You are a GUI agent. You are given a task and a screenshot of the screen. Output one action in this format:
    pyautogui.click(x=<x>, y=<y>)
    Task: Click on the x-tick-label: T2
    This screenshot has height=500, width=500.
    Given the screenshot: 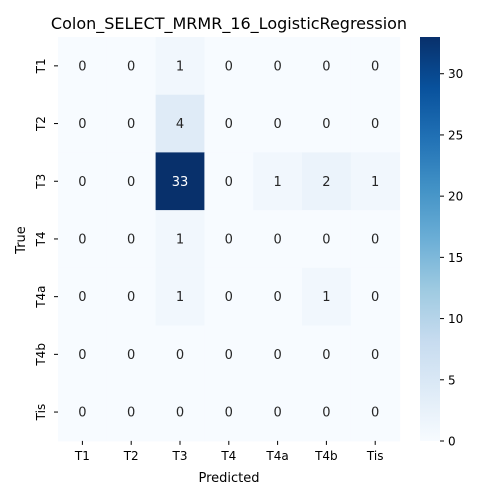 What is the action you would take?
    pyautogui.click(x=131, y=456)
    